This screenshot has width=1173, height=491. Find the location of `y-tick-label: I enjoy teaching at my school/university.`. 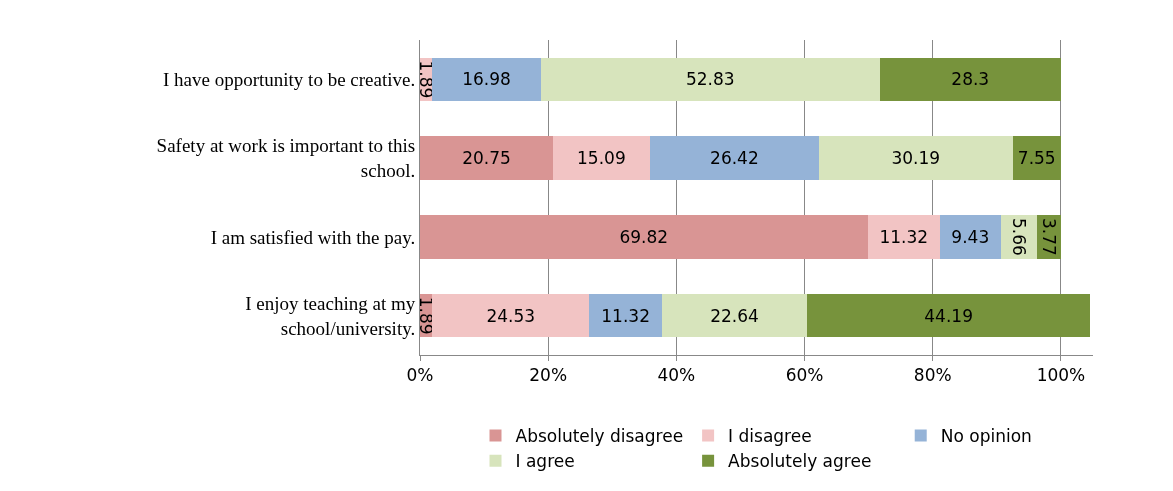

y-tick-label: I enjoy teaching at my school/university. is located at coordinates (330, 315).